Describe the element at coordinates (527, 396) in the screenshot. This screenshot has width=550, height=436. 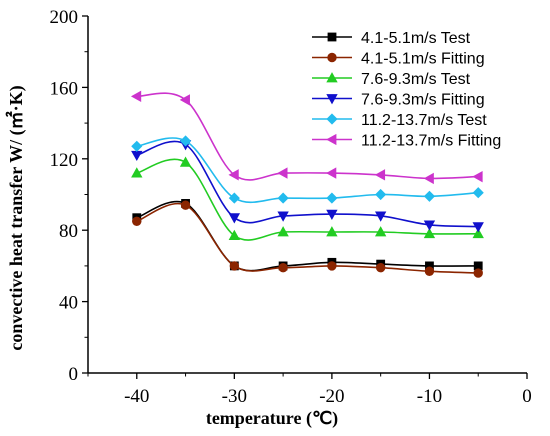
I see `x-tick-label: 0` at that location.